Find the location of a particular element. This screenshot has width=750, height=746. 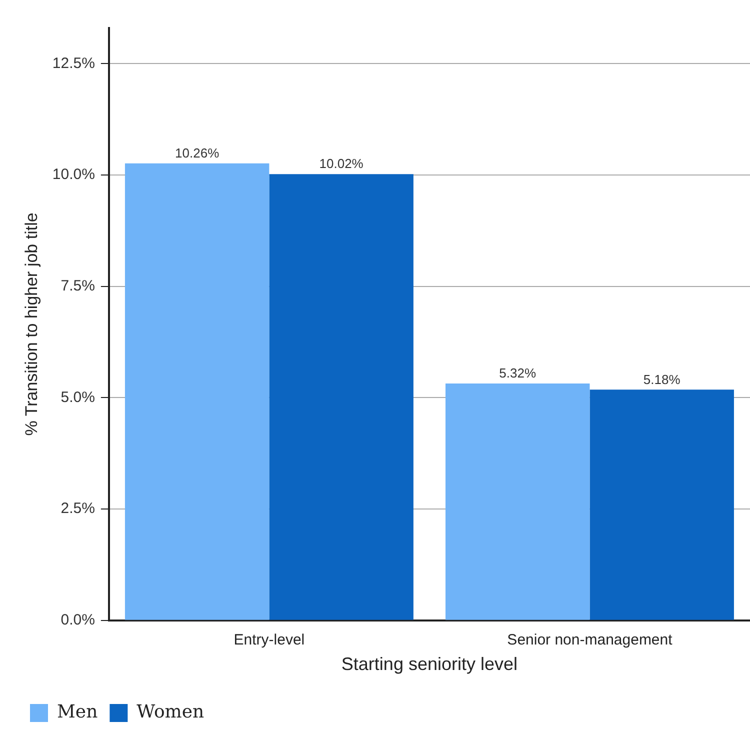

y-tick-label: 12.5% is located at coordinates (73, 63).